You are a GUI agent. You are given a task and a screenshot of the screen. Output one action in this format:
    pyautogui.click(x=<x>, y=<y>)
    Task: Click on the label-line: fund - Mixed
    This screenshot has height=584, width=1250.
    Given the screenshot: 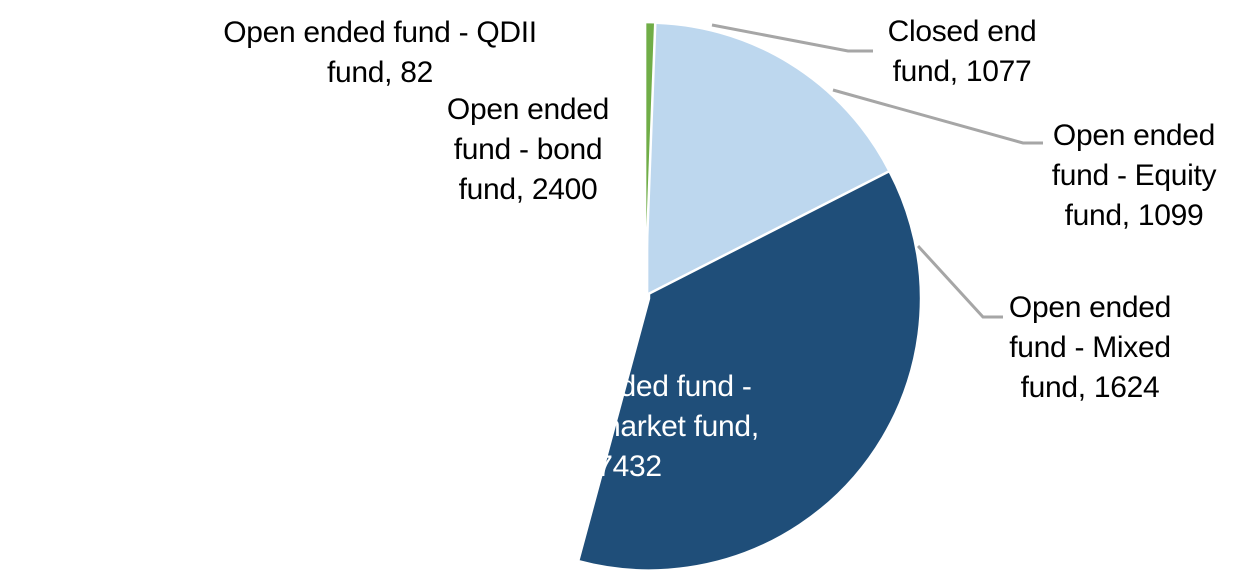 What is the action you would take?
    pyautogui.click(x=1090, y=347)
    